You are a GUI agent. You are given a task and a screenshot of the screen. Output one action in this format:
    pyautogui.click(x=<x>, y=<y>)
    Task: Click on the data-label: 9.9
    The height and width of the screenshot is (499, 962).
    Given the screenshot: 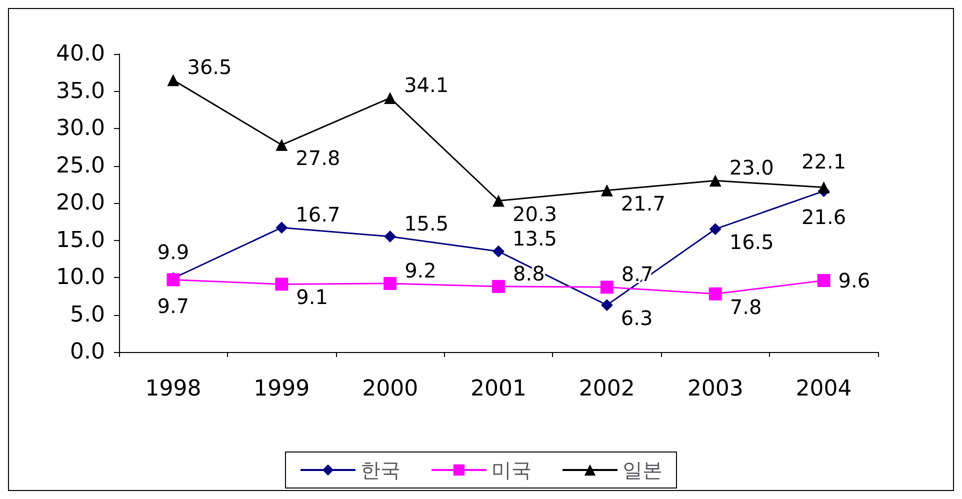 What is the action you would take?
    pyautogui.click(x=173, y=252)
    